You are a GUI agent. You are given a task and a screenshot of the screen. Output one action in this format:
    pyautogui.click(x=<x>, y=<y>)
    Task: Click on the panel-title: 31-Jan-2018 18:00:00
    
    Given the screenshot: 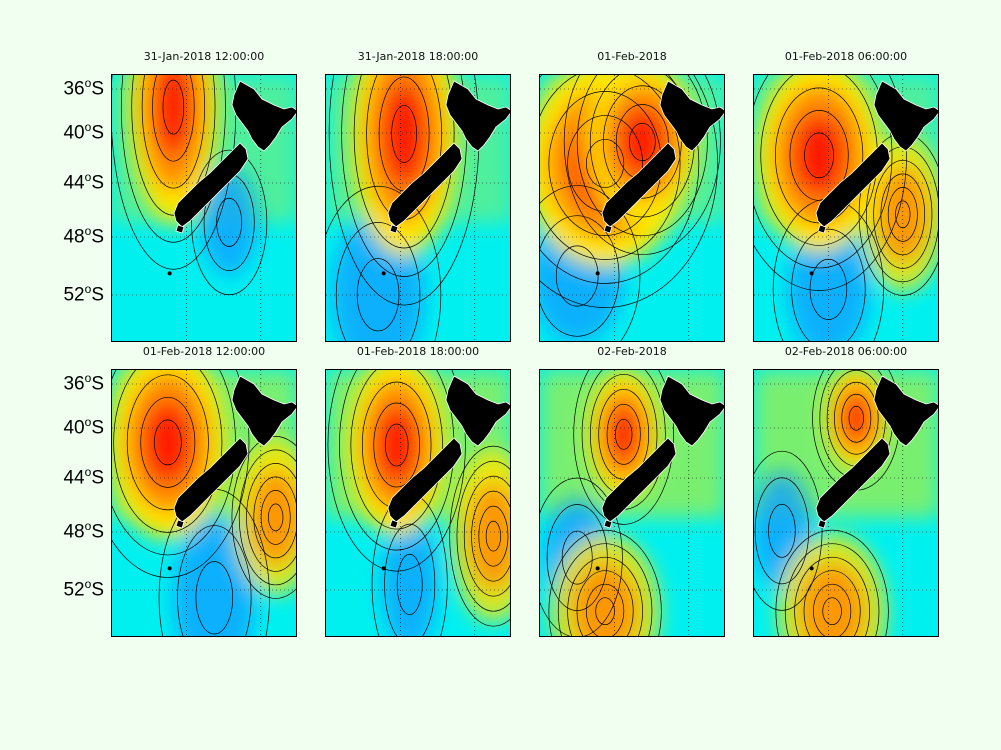 What is the action you would take?
    pyautogui.click(x=418, y=56)
    